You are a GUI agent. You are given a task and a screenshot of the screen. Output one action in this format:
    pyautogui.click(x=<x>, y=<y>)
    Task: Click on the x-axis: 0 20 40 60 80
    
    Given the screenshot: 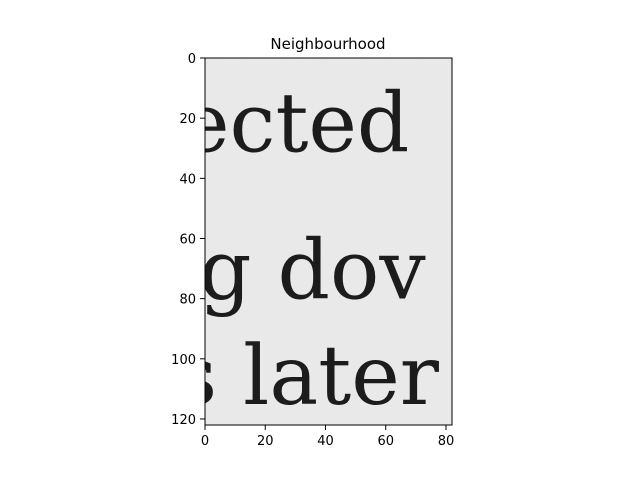 What is the action you would take?
    pyautogui.click(x=327, y=437)
    